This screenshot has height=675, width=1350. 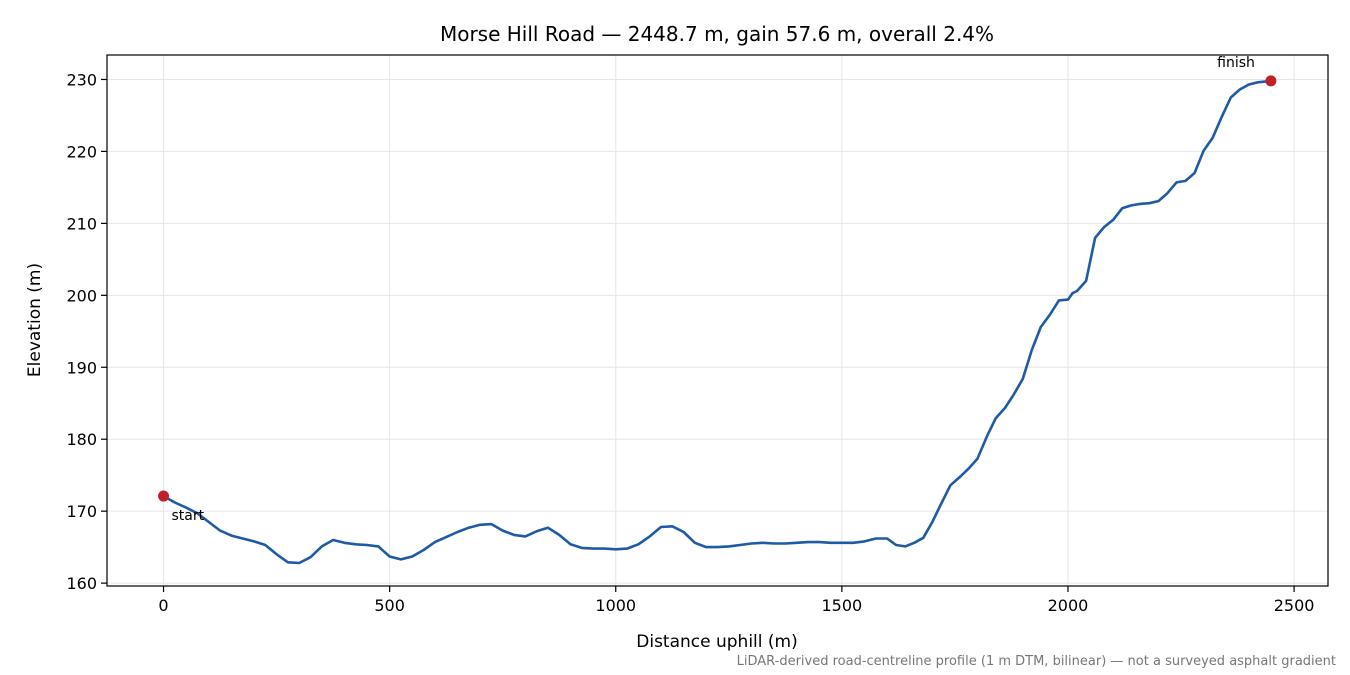 What do you see at coordinates (1294, 605) in the screenshot?
I see `x-tick-label: 2500` at bounding box center [1294, 605].